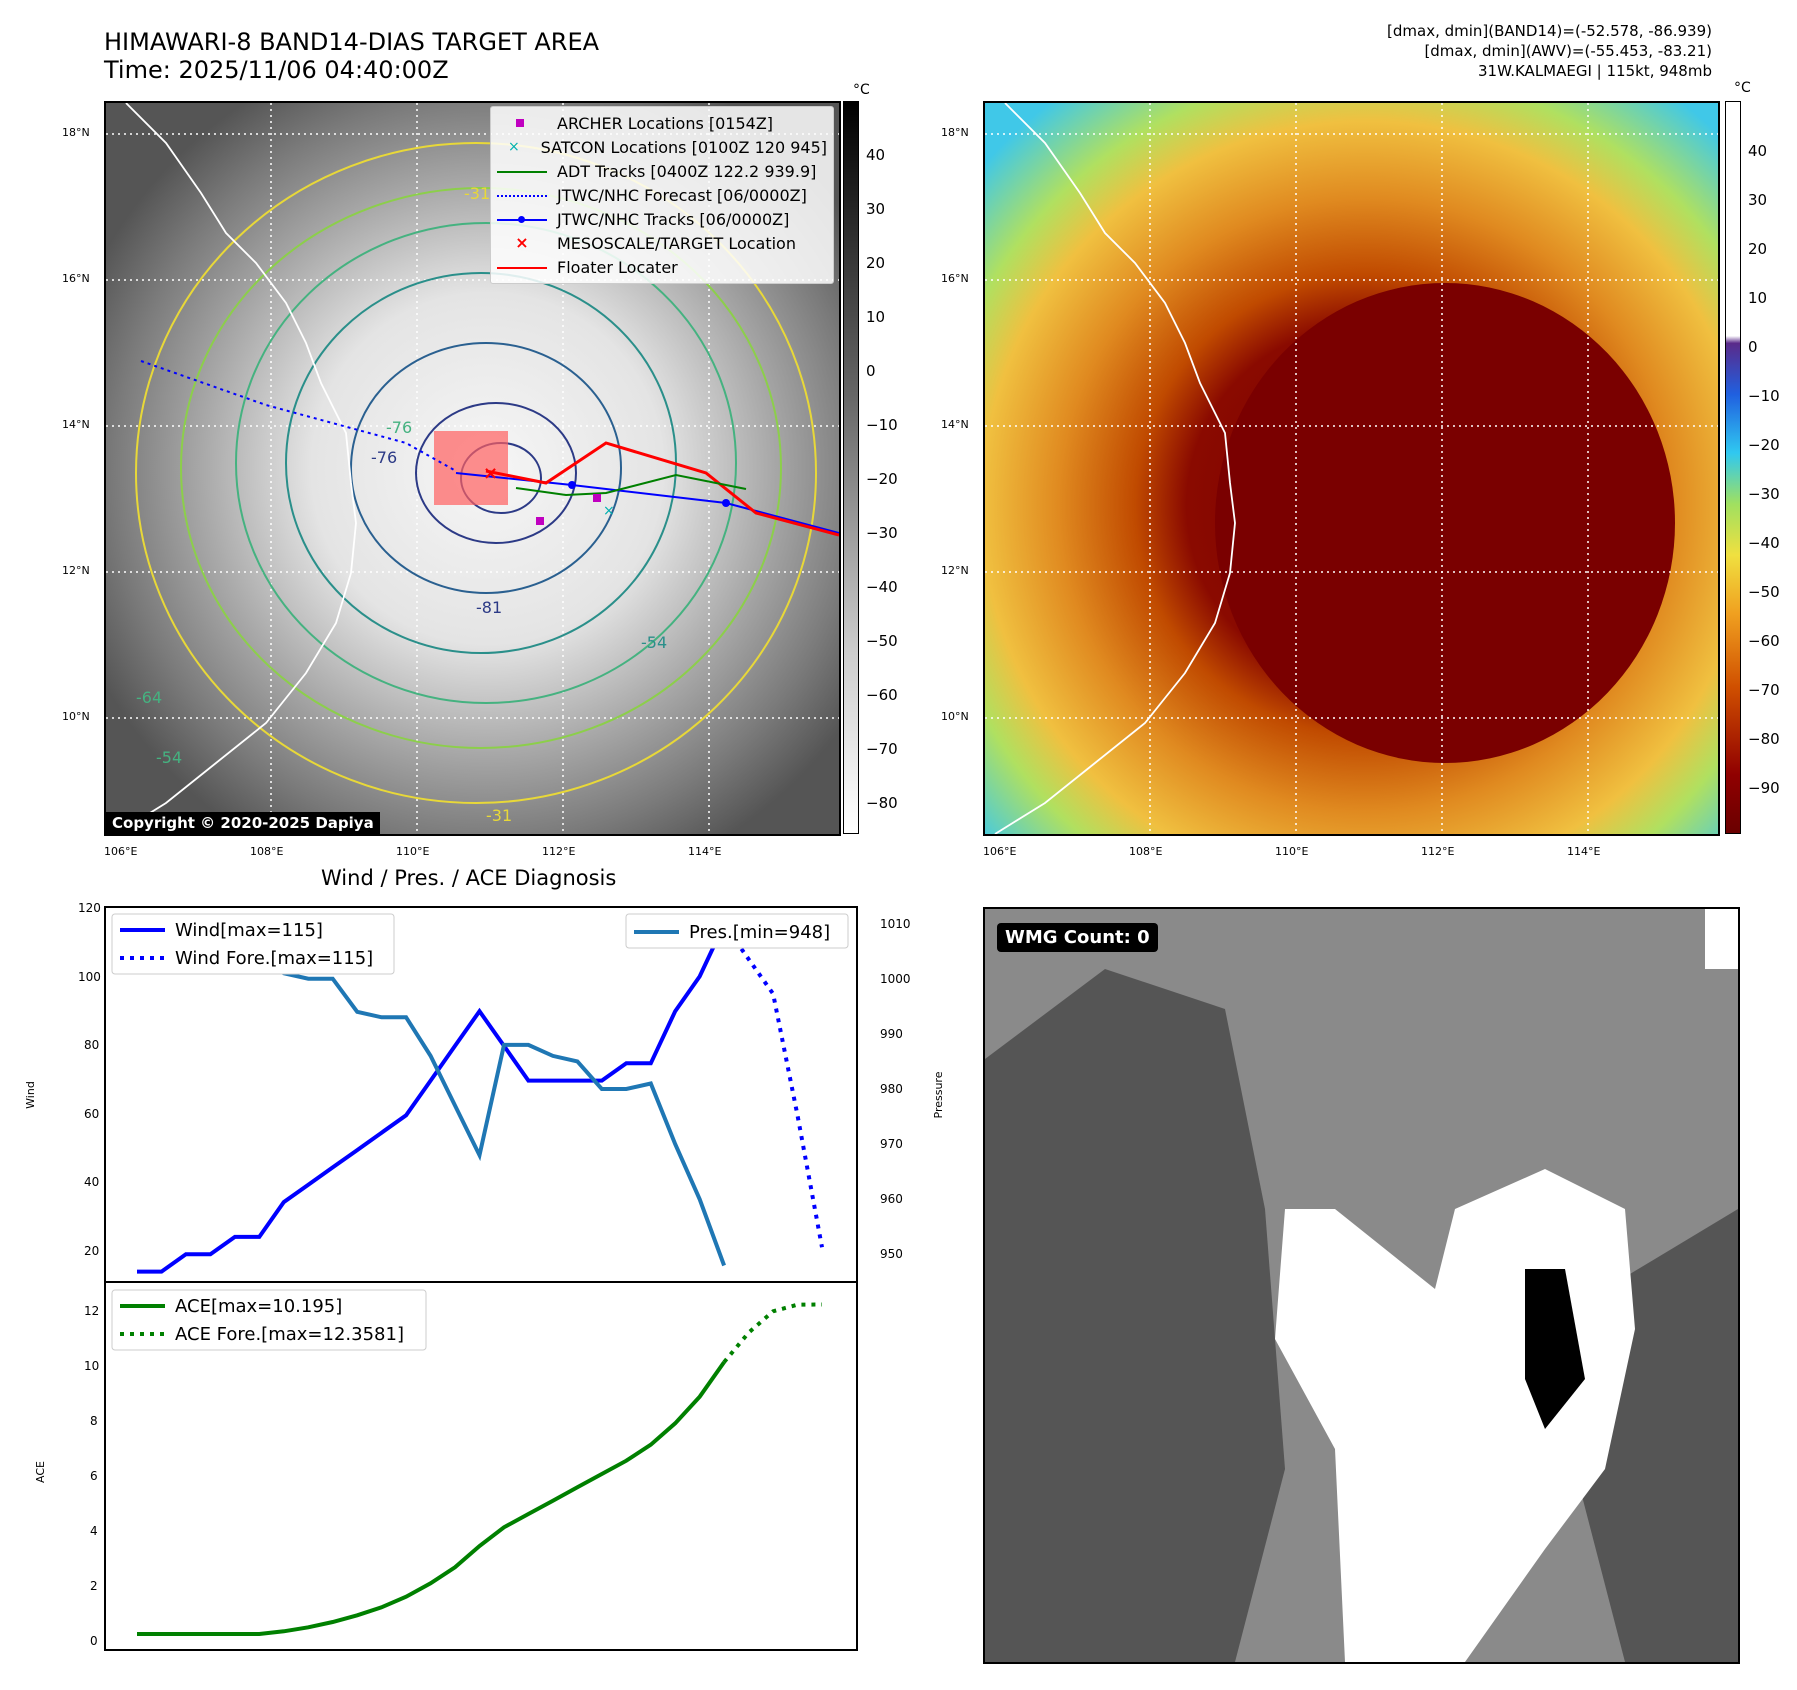  What do you see at coordinates (891, 1089) in the screenshot?
I see `pressure-tick: 980` at bounding box center [891, 1089].